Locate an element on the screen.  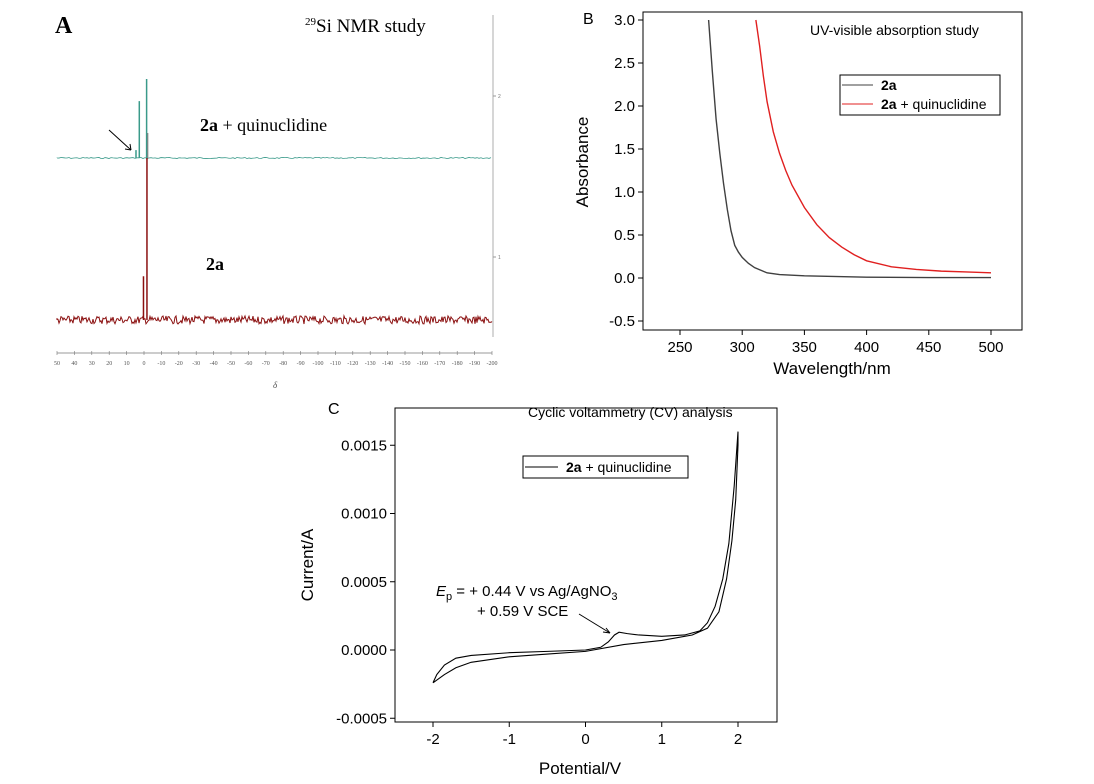
x-tick-label: 500 is located at coordinates (990, 347).